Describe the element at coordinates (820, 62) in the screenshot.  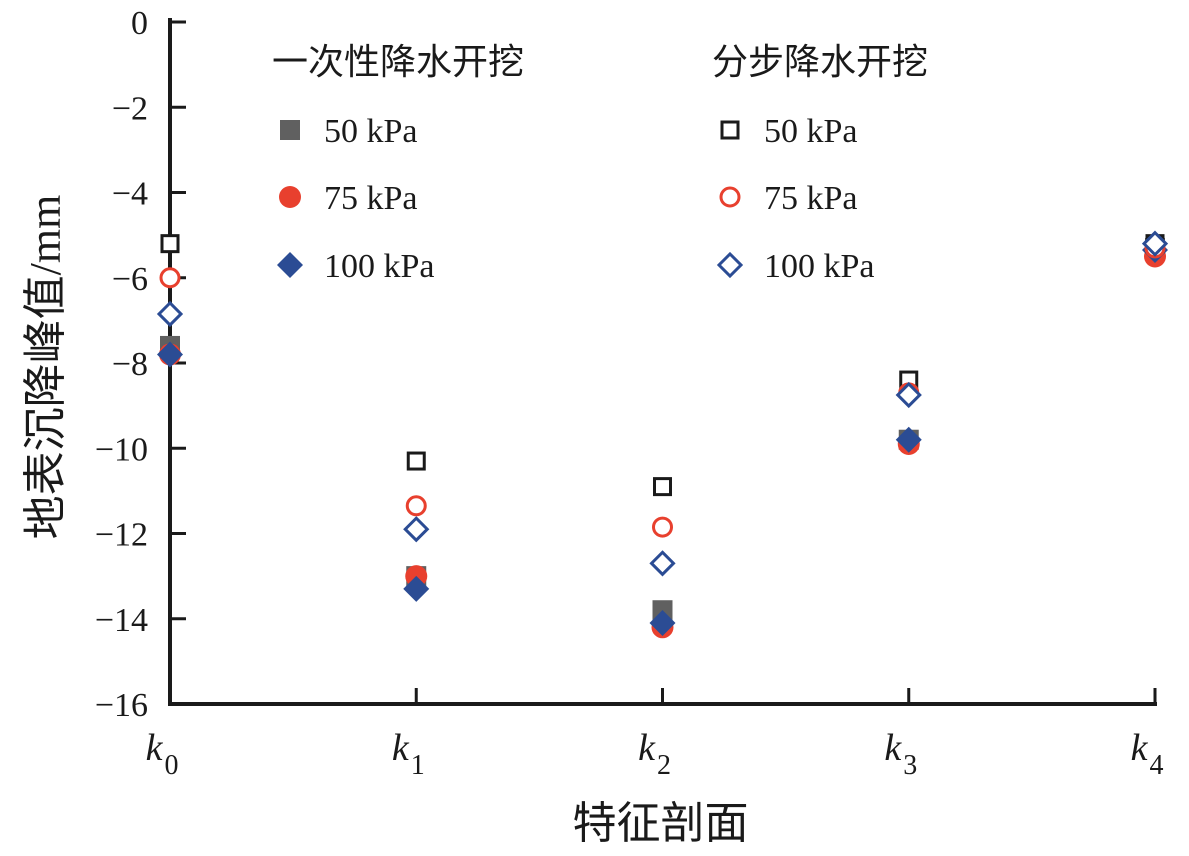
I see `legend-group-title: 分步降水开挖` at that location.